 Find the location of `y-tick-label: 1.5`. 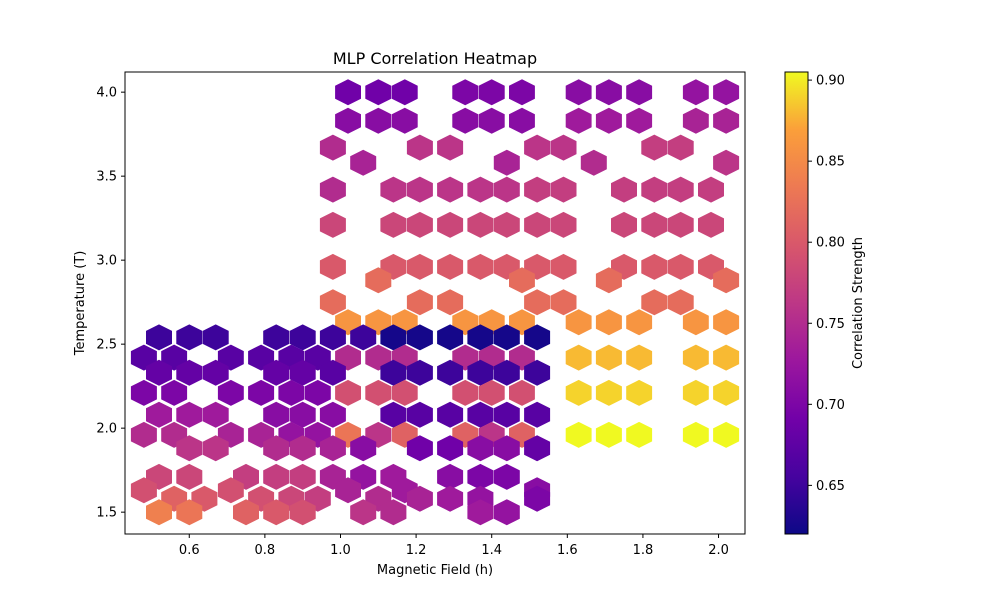

y-tick-label: 1.5 is located at coordinates (106, 513).